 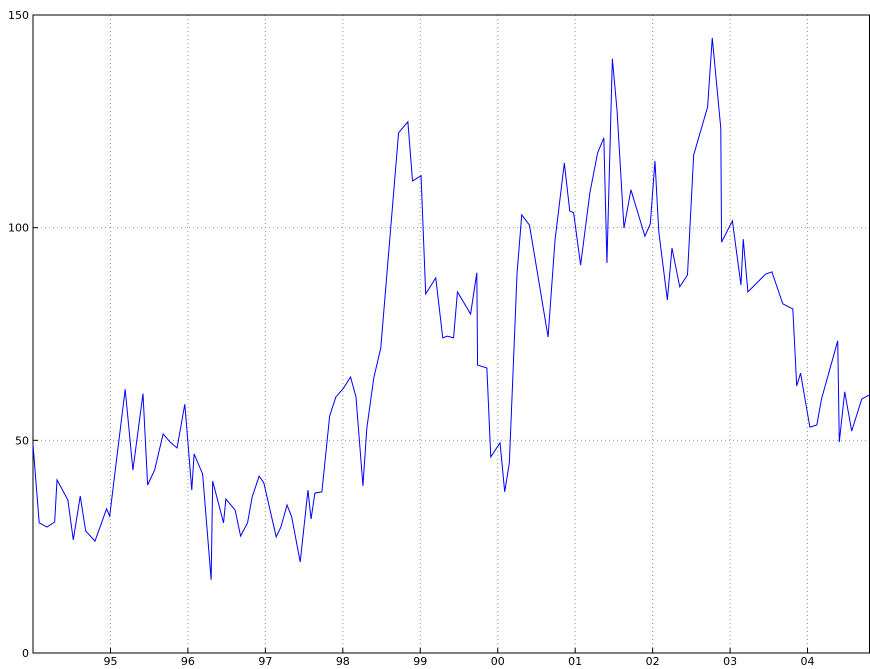 What do you see at coordinates (22, 440) in the screenshot?
I see `y-tick-label: 50` at bounding box center [22, 440].